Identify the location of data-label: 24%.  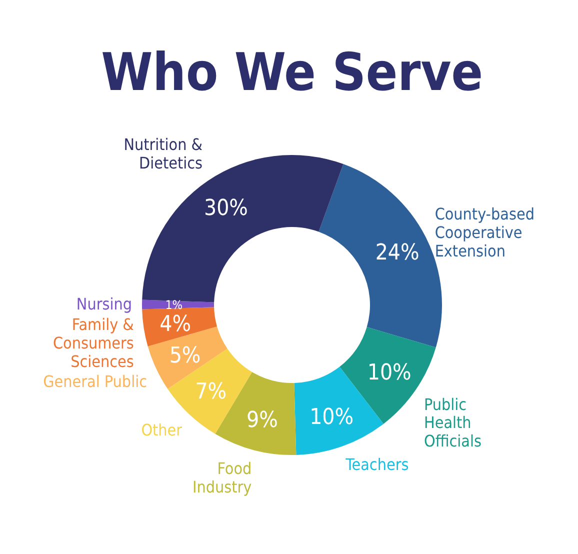
(397, 253).